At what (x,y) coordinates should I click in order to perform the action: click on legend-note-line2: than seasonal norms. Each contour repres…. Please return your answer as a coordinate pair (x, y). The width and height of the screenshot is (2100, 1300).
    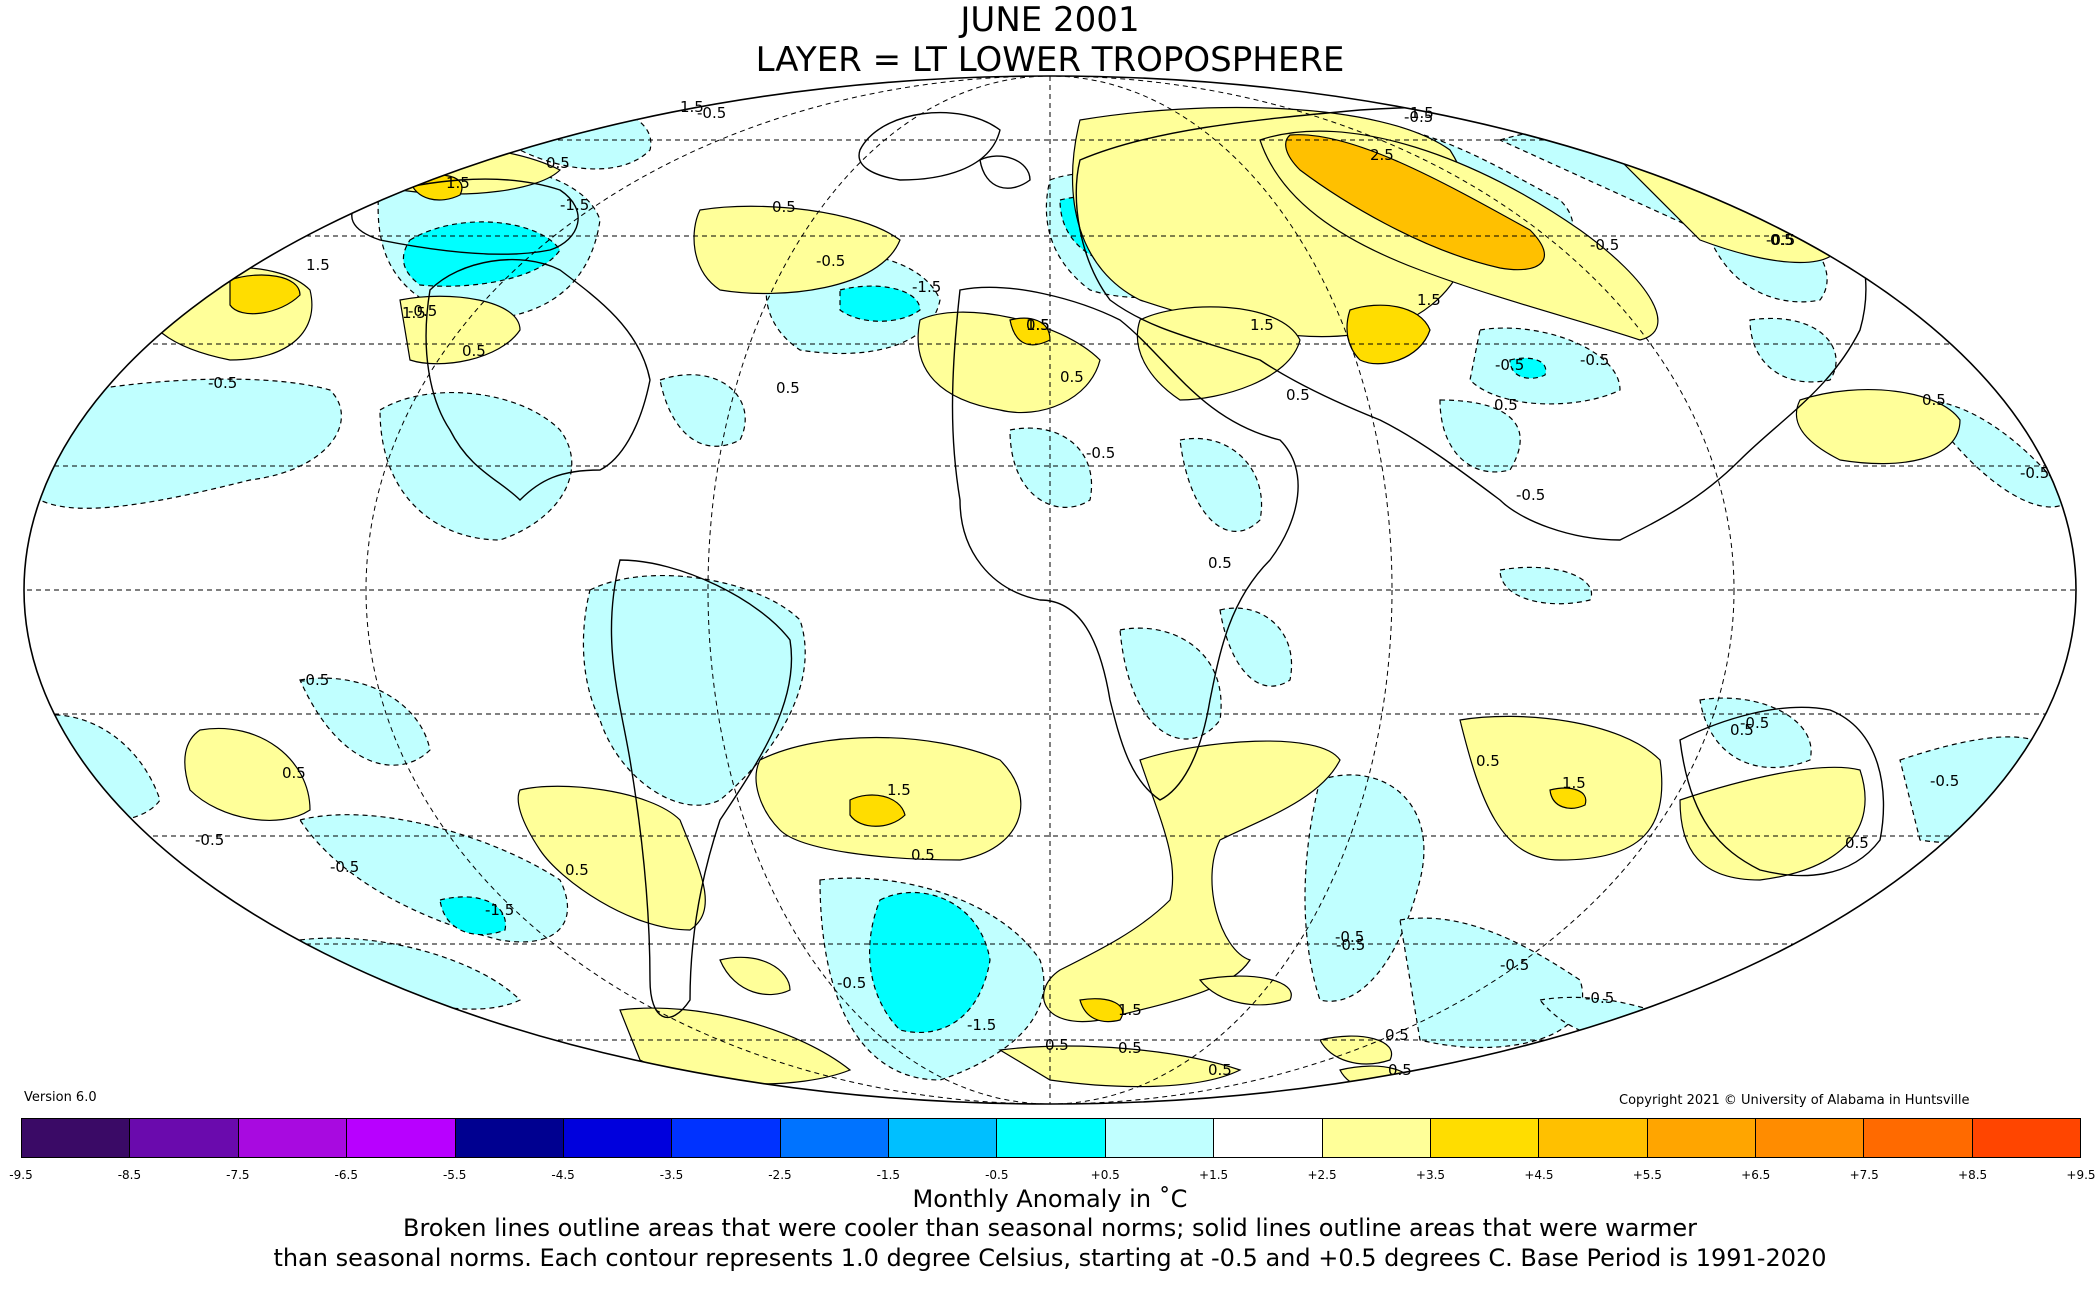
    Looking at the image, I should click on (1050, 1258).